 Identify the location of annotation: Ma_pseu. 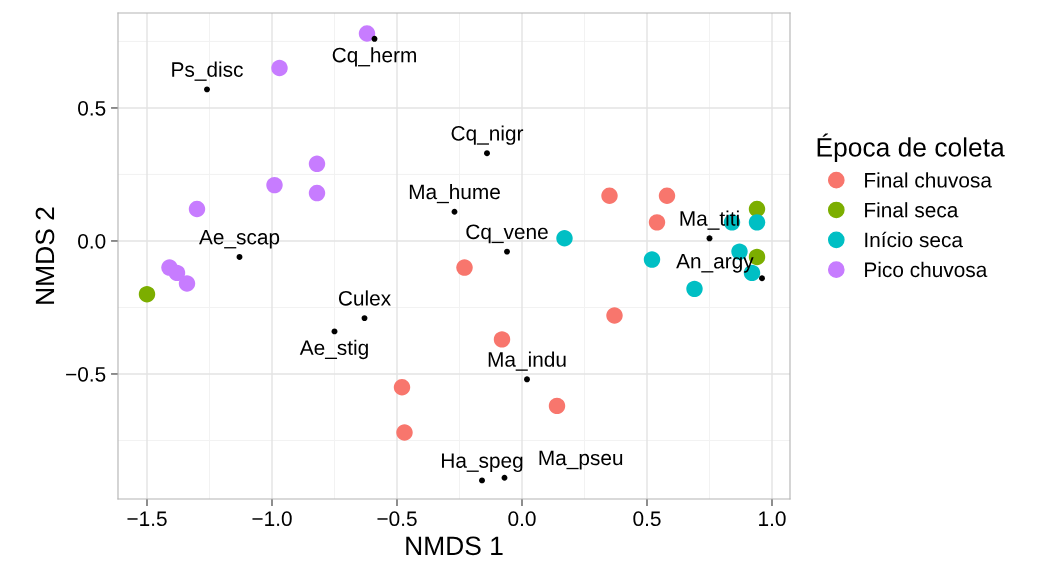
(581, 460).